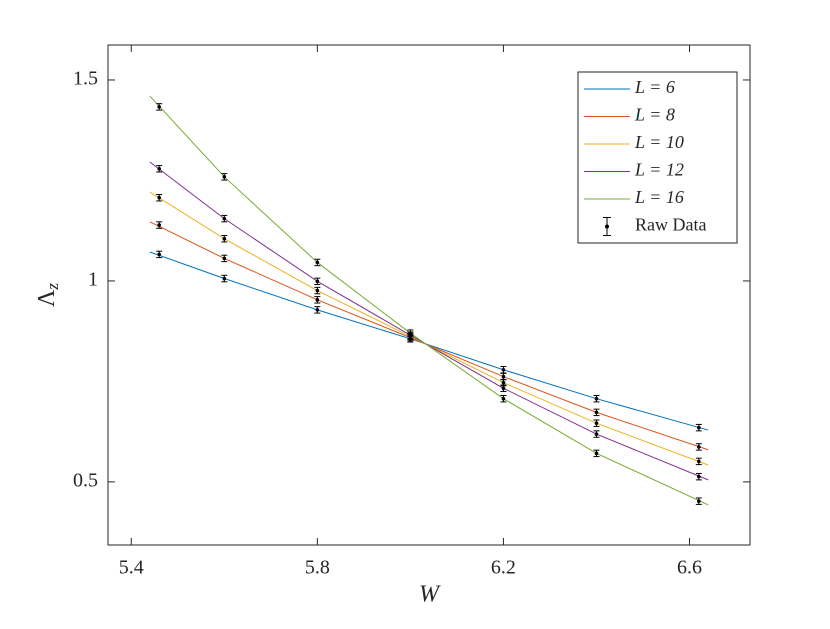 This screenshot has width=830, height=629. What do you see at coordinates (93, 280) in the screenshot?
I see `y-tick-label: 1` at bounding box center [93, 280].